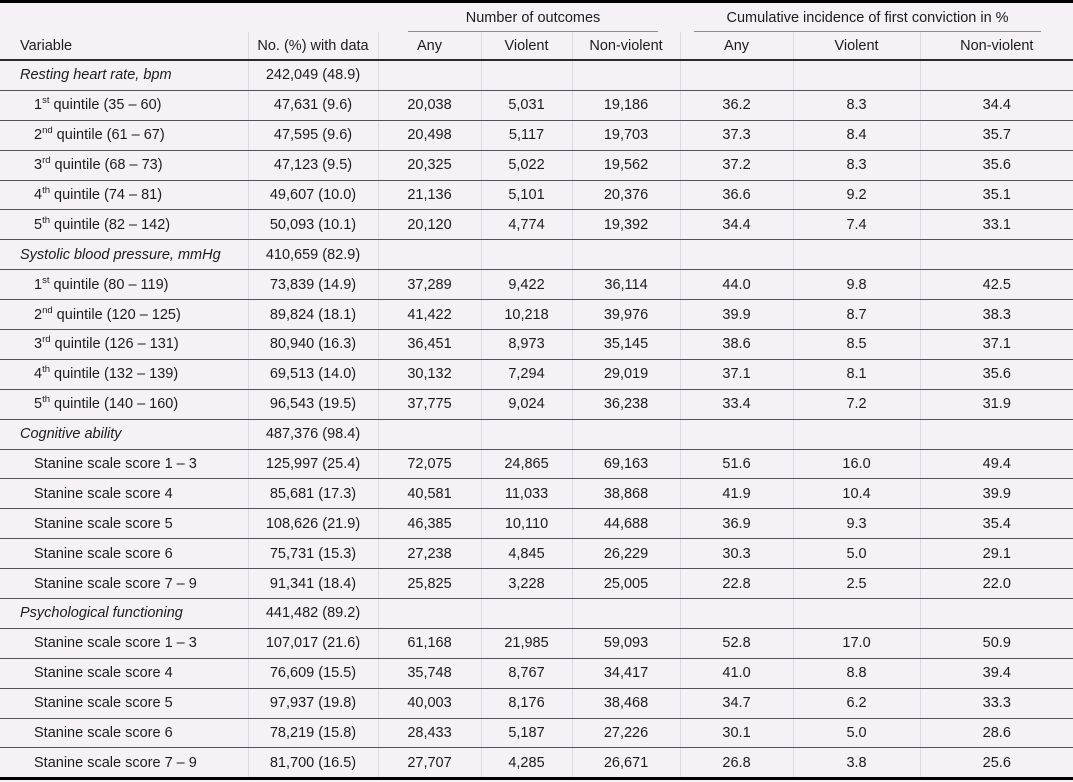 The height and width of the screenshot is (782, 1073). Describe the element at coordinates (124, 434) in the screenshot. I see `section-label: Cognitive ability` at that location.